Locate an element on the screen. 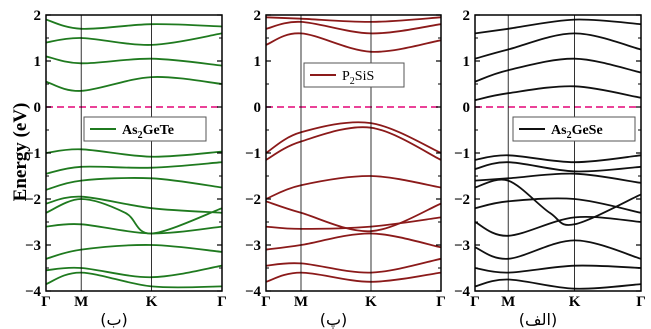 The image size is (651, 329). legend: P2SiS is located at coordinates (354, 75).